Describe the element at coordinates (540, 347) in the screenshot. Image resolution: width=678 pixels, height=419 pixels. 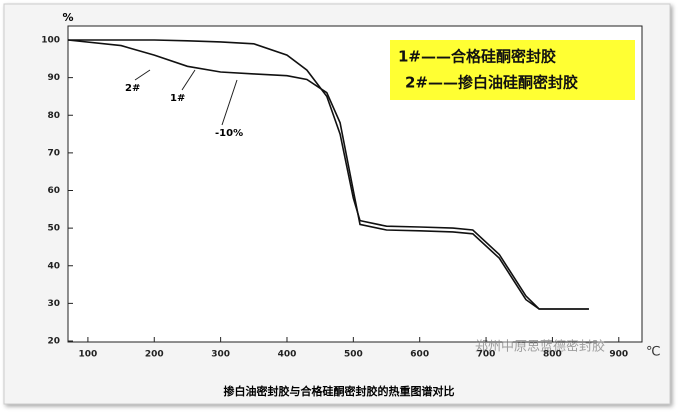
I see `watermark: 郑州中原思蓝德密封胶` at that location.